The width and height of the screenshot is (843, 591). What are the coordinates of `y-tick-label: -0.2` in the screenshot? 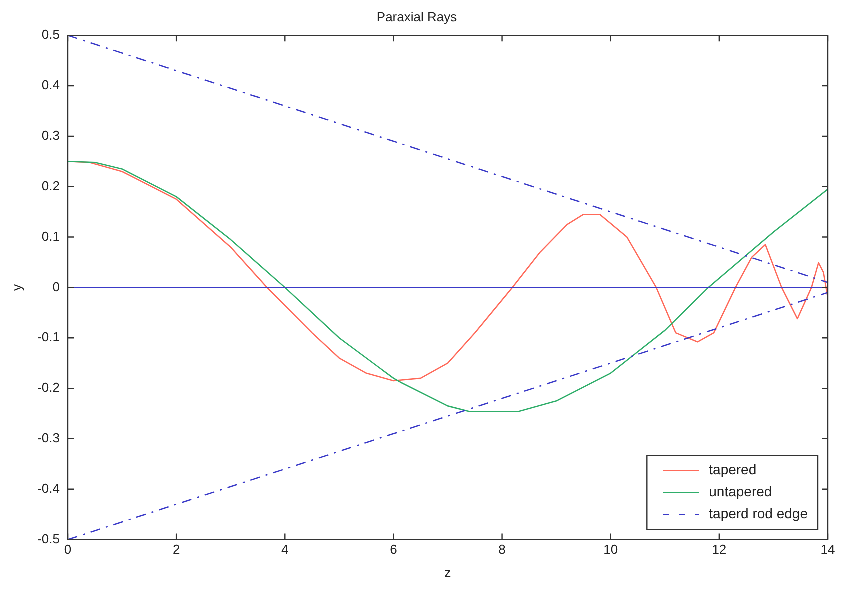 It's located at (49, 388).